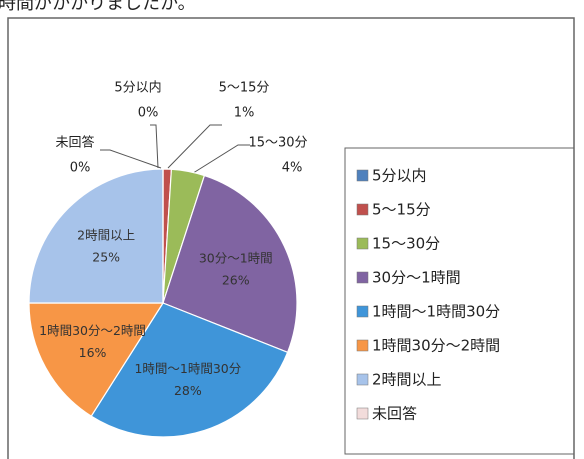 The image size is (584, 459). I want to click on slice-label: 5分以内, so click(137, 88).